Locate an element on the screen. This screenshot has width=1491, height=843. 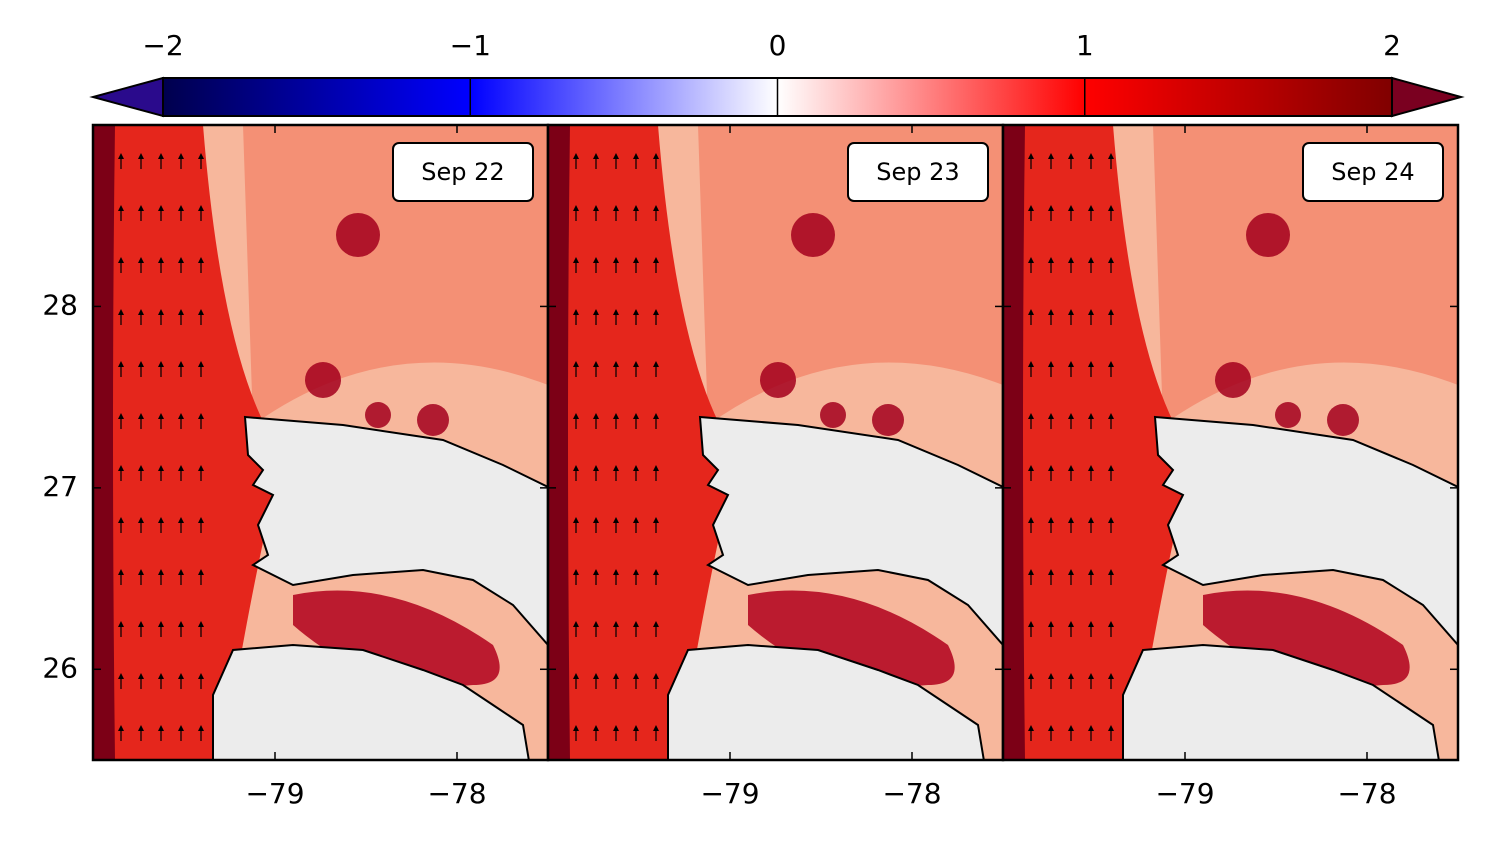
current-band is located at coordinates (188, 442).